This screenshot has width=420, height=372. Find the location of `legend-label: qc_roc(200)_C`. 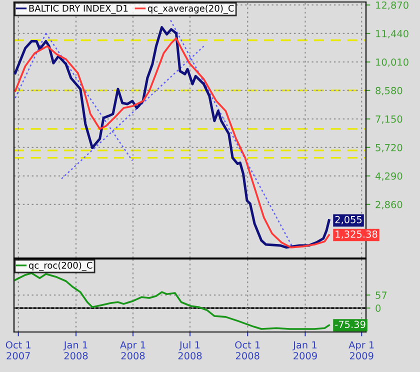

legend-label: qc_roc(200)_C is located at coordinates (60, 266).